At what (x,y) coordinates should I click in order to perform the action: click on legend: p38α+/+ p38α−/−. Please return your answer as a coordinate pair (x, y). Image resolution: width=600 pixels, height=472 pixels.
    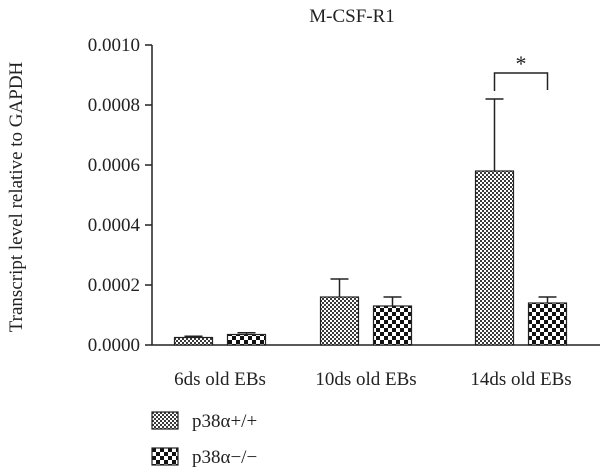
    Looking at the image, I should click on (204, 439).